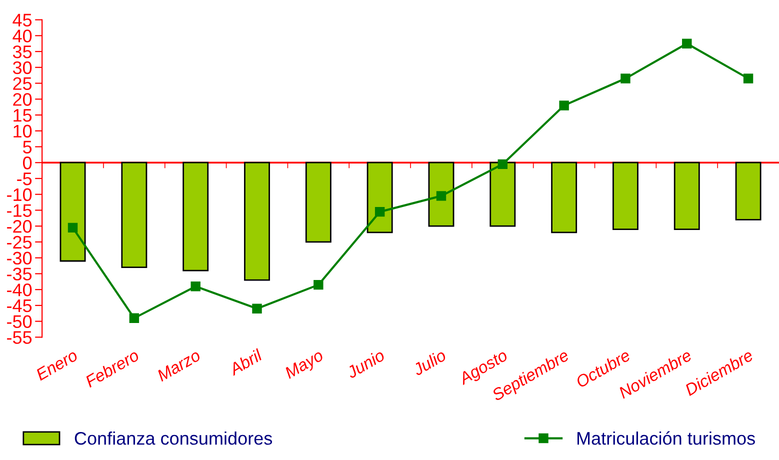 This screenshot has width=779, height=460. Describe the element at coordinates (245, 362) in the screenshot. I see `x-tick-label: Abril` at that location.